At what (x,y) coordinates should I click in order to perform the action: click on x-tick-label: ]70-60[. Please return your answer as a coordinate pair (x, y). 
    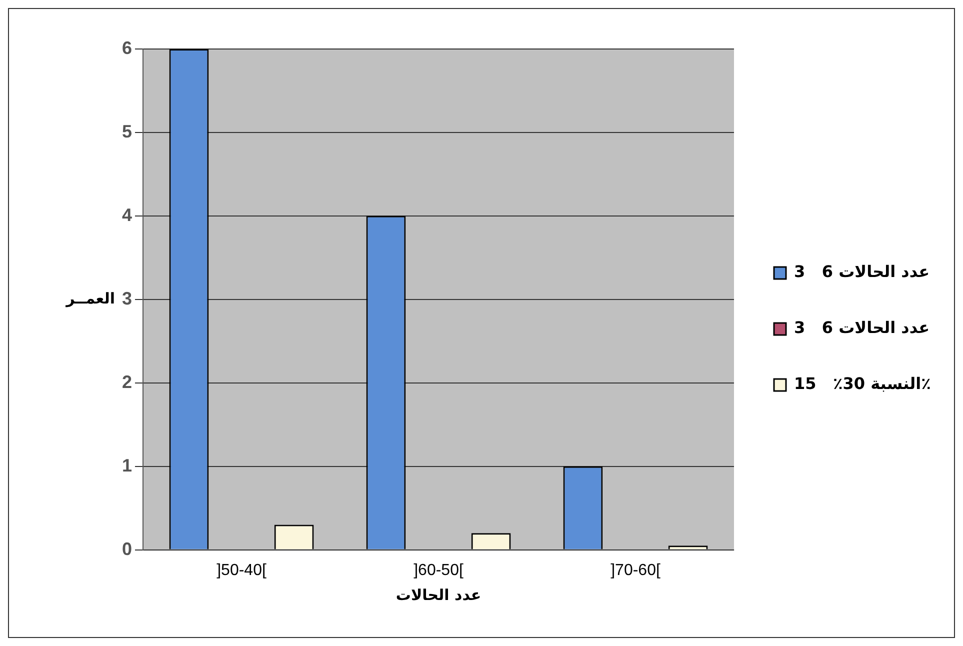
    Looking at the image, I should click on (635, 570).